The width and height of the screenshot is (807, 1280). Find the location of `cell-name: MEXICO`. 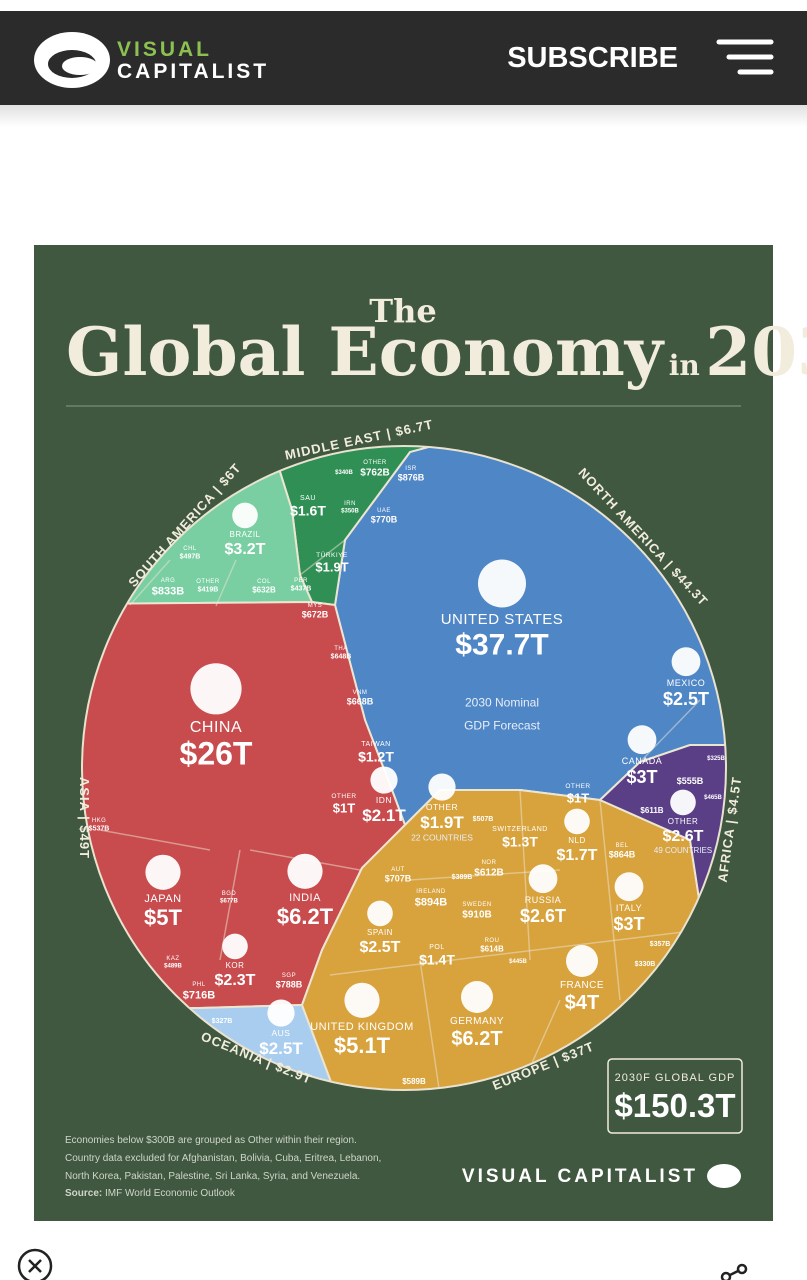

cell-name: MEXICO is located at coordinates (686, 683).